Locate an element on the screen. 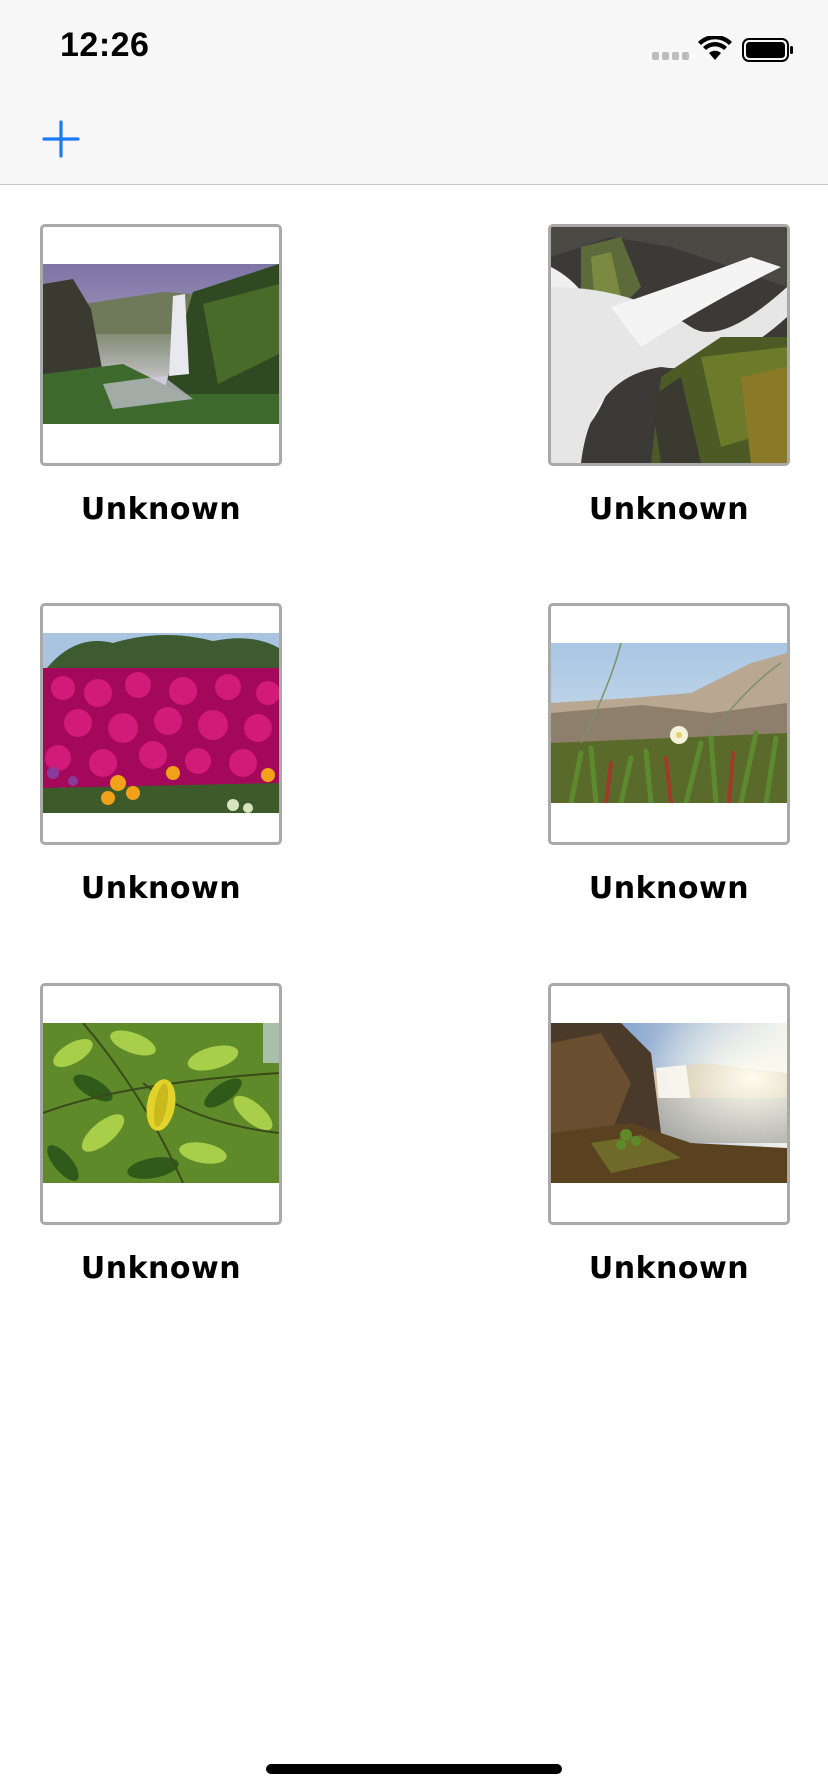 Image resolution: width=828 pixels, height=1792 pixels. cellular-signal-icon is located at coordinates (671, 55).